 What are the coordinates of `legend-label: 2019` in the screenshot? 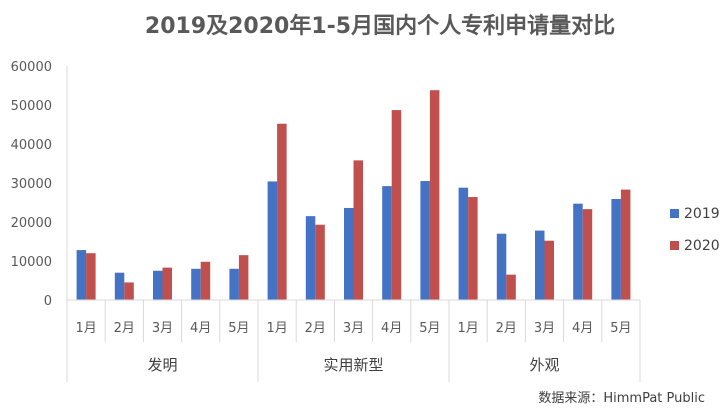 It's located at (702, 214).